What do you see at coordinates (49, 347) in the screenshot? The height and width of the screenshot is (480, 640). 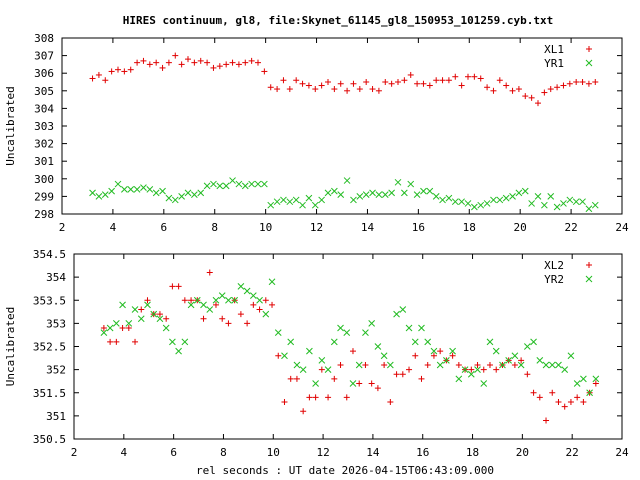 I see `y-tick-label: 352.5` at bounding box center [49, 347].